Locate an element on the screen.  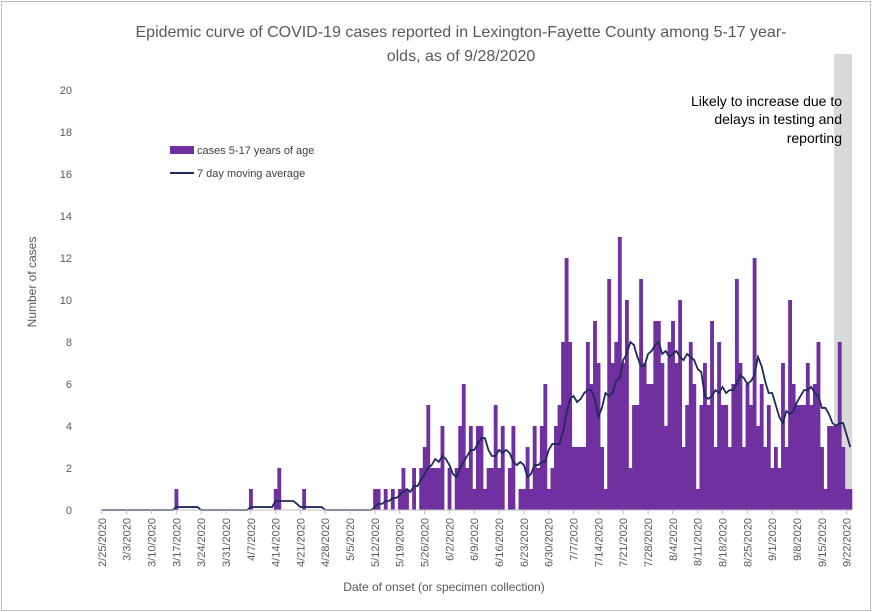
x-tick-label: 6/9/2020 is located at coordinates (475, 539).